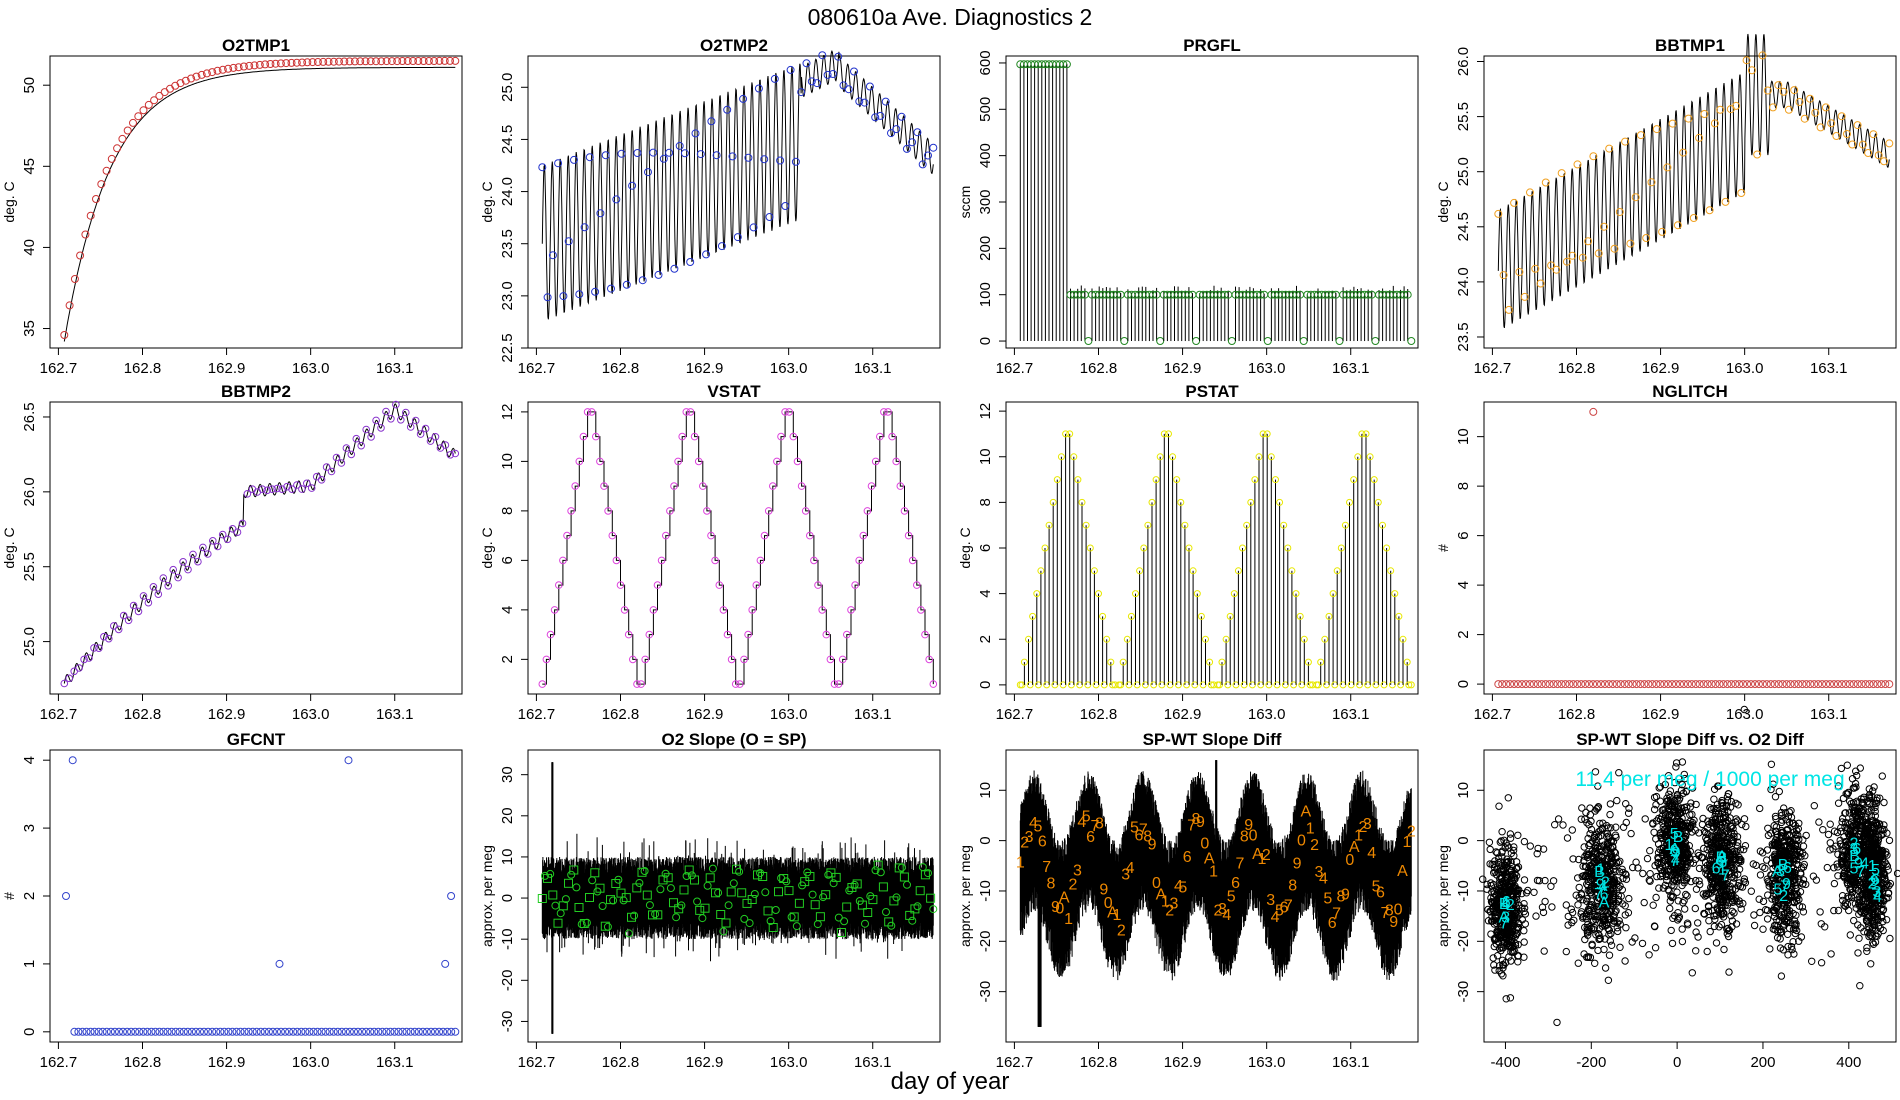 Image resolution: width=1900 pixels, height=1100 pixels. What do you see at coordinates (705, 368) in the screenshot?
I see `x-tick-label: 162.9` at bounding box center [705, 368].